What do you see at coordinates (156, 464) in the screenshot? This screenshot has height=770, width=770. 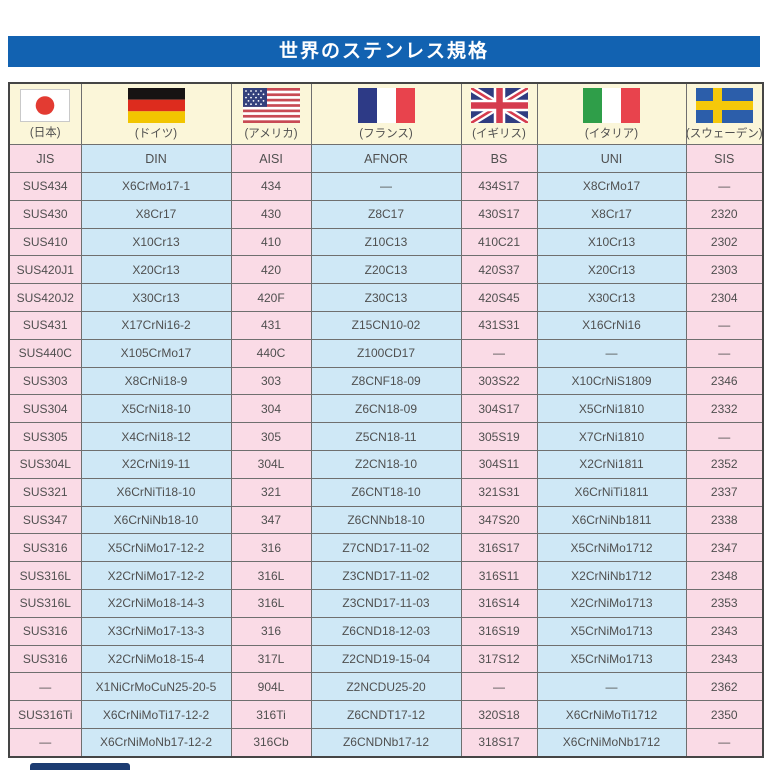 I see `table-cell: X2CrNi19-11` at bounding box center [156, 464].